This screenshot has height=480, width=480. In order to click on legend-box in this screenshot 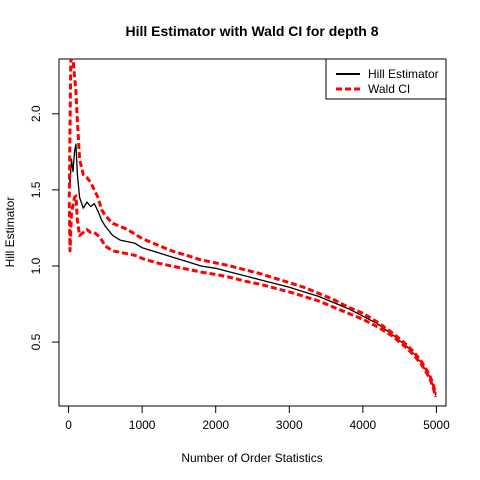, I will do `click(386, 79)`.